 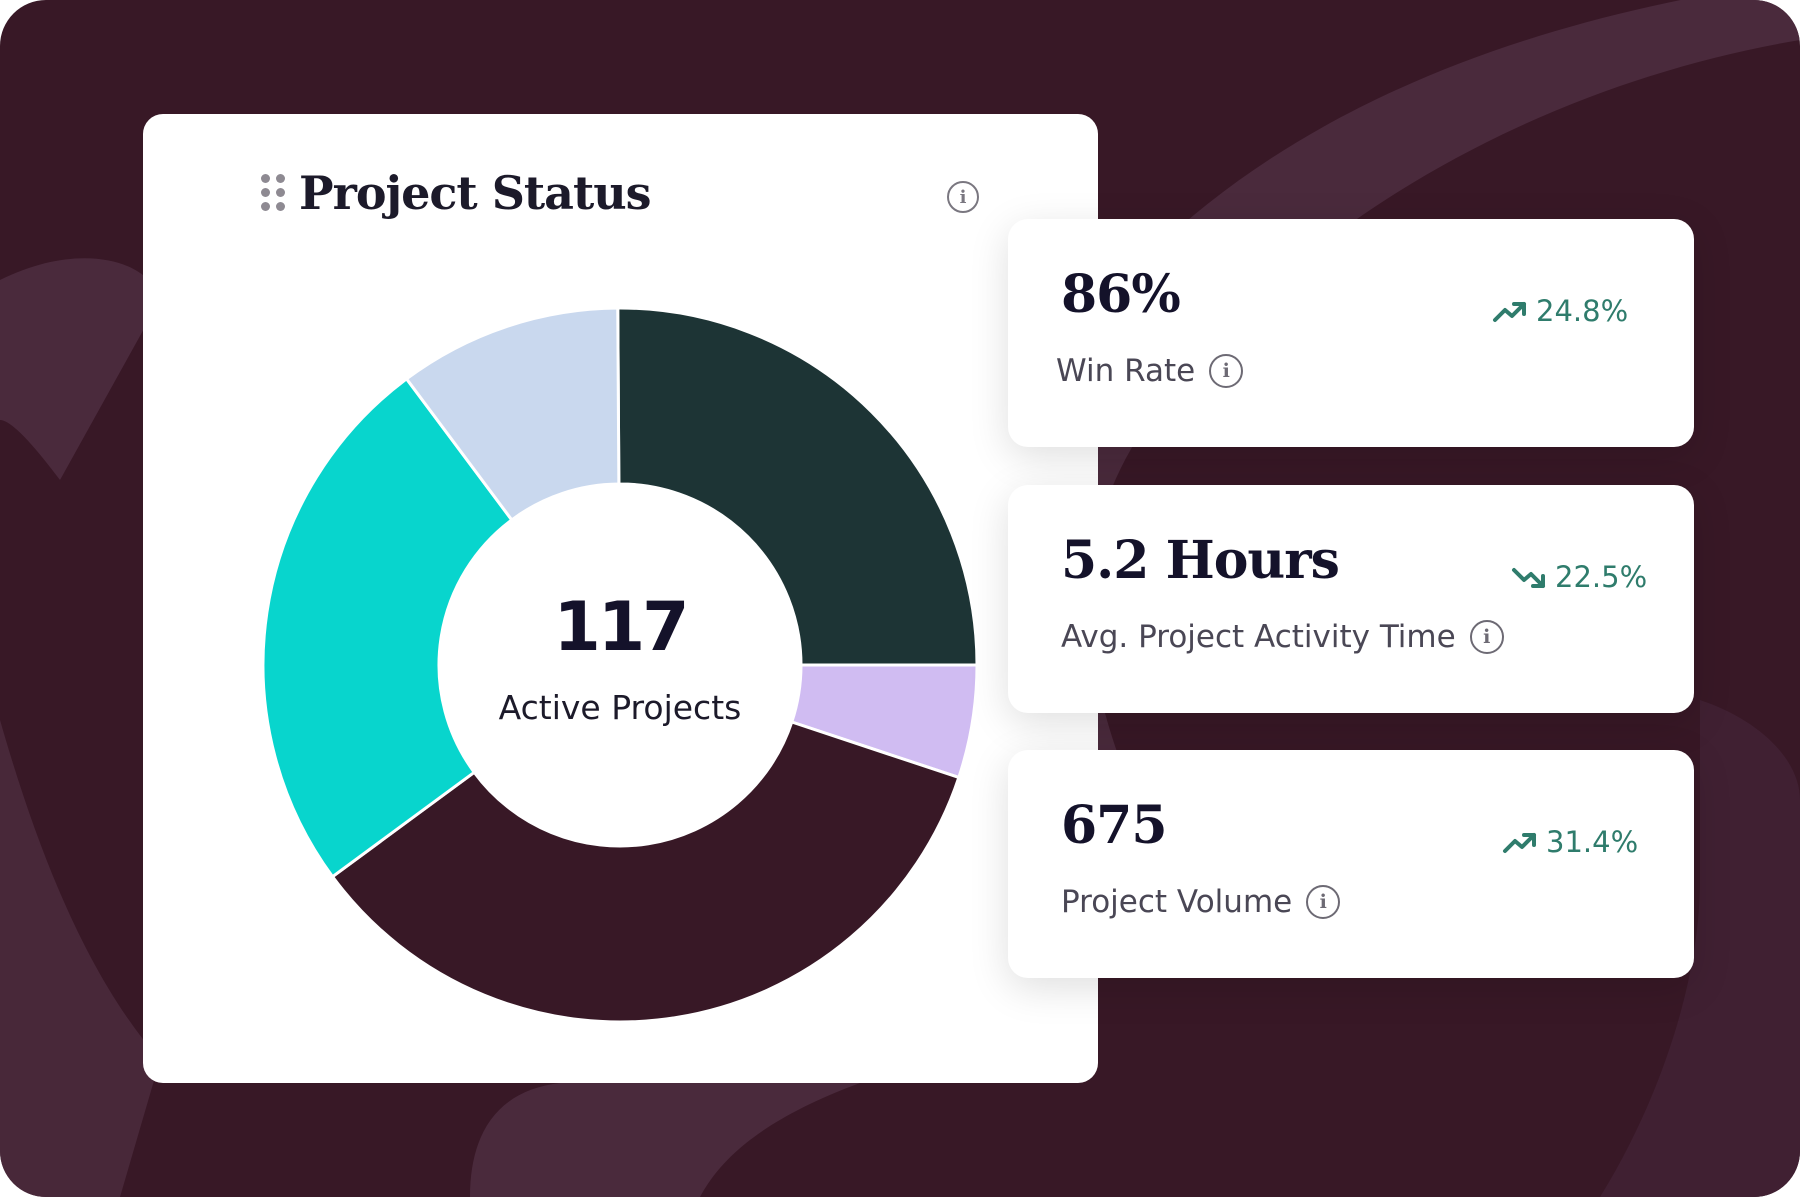 I want to click on project-volume-label-row: Project Volume i, so click(x=1201, y=901).